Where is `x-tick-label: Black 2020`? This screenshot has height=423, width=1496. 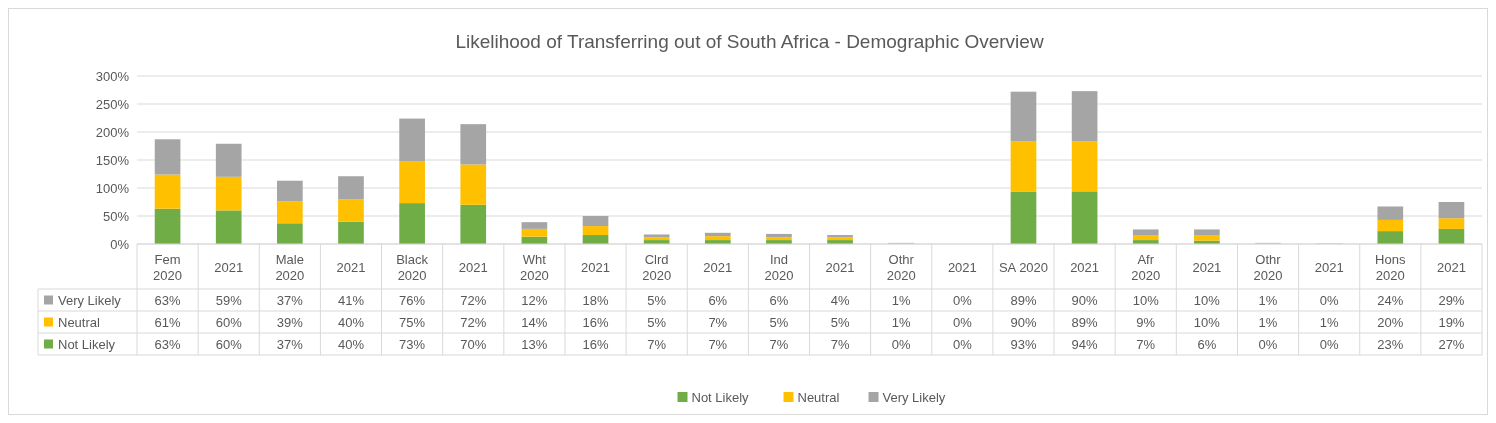 x-tick-label: Black 2020 is located at coordinates (412, 267).